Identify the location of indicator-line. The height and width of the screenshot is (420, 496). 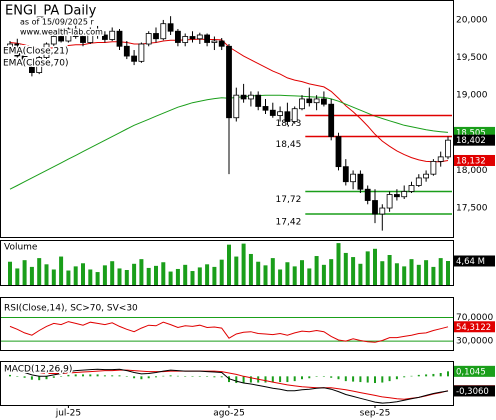
(229, 386).